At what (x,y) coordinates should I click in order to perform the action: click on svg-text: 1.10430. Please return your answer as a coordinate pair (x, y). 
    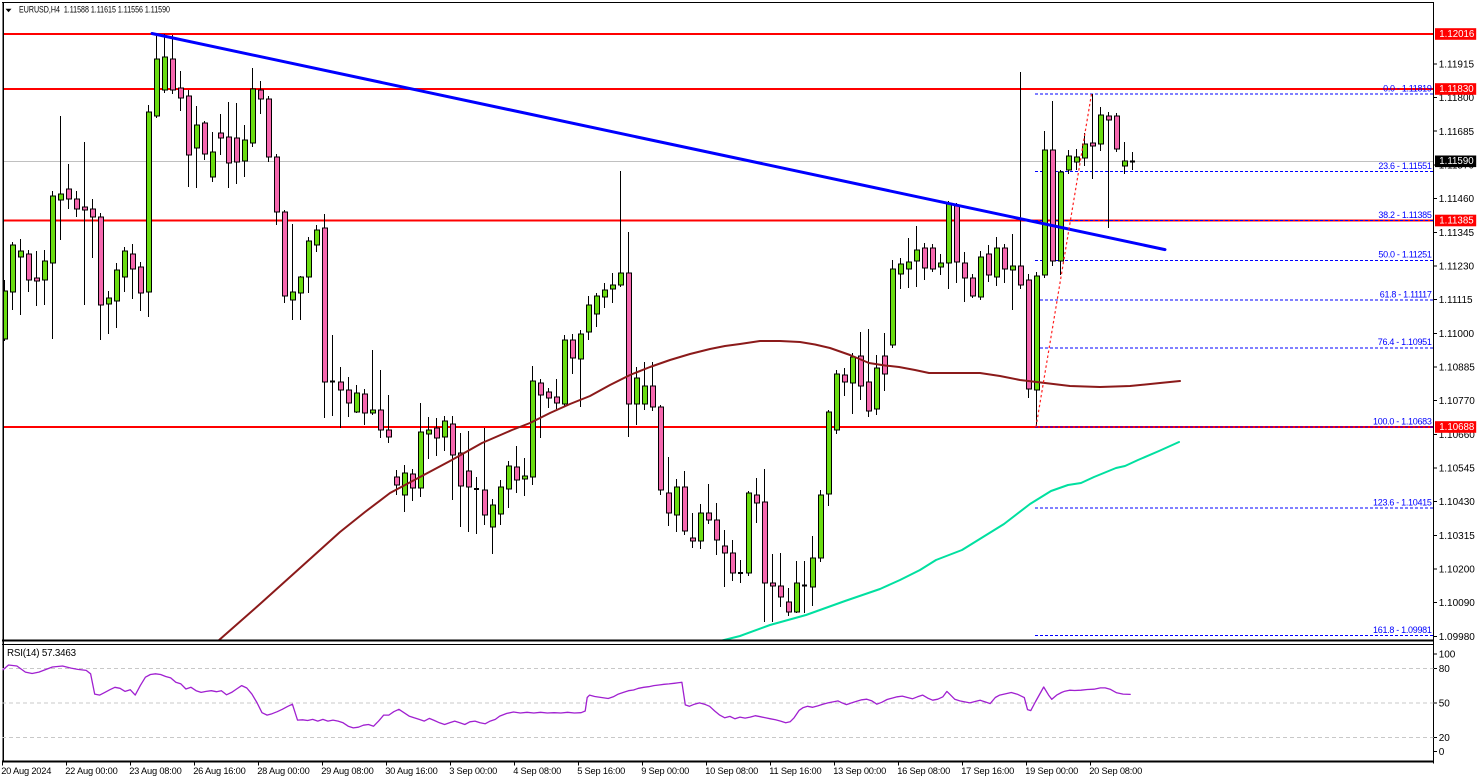
    Looking at the image, I should click on (1457, 502).